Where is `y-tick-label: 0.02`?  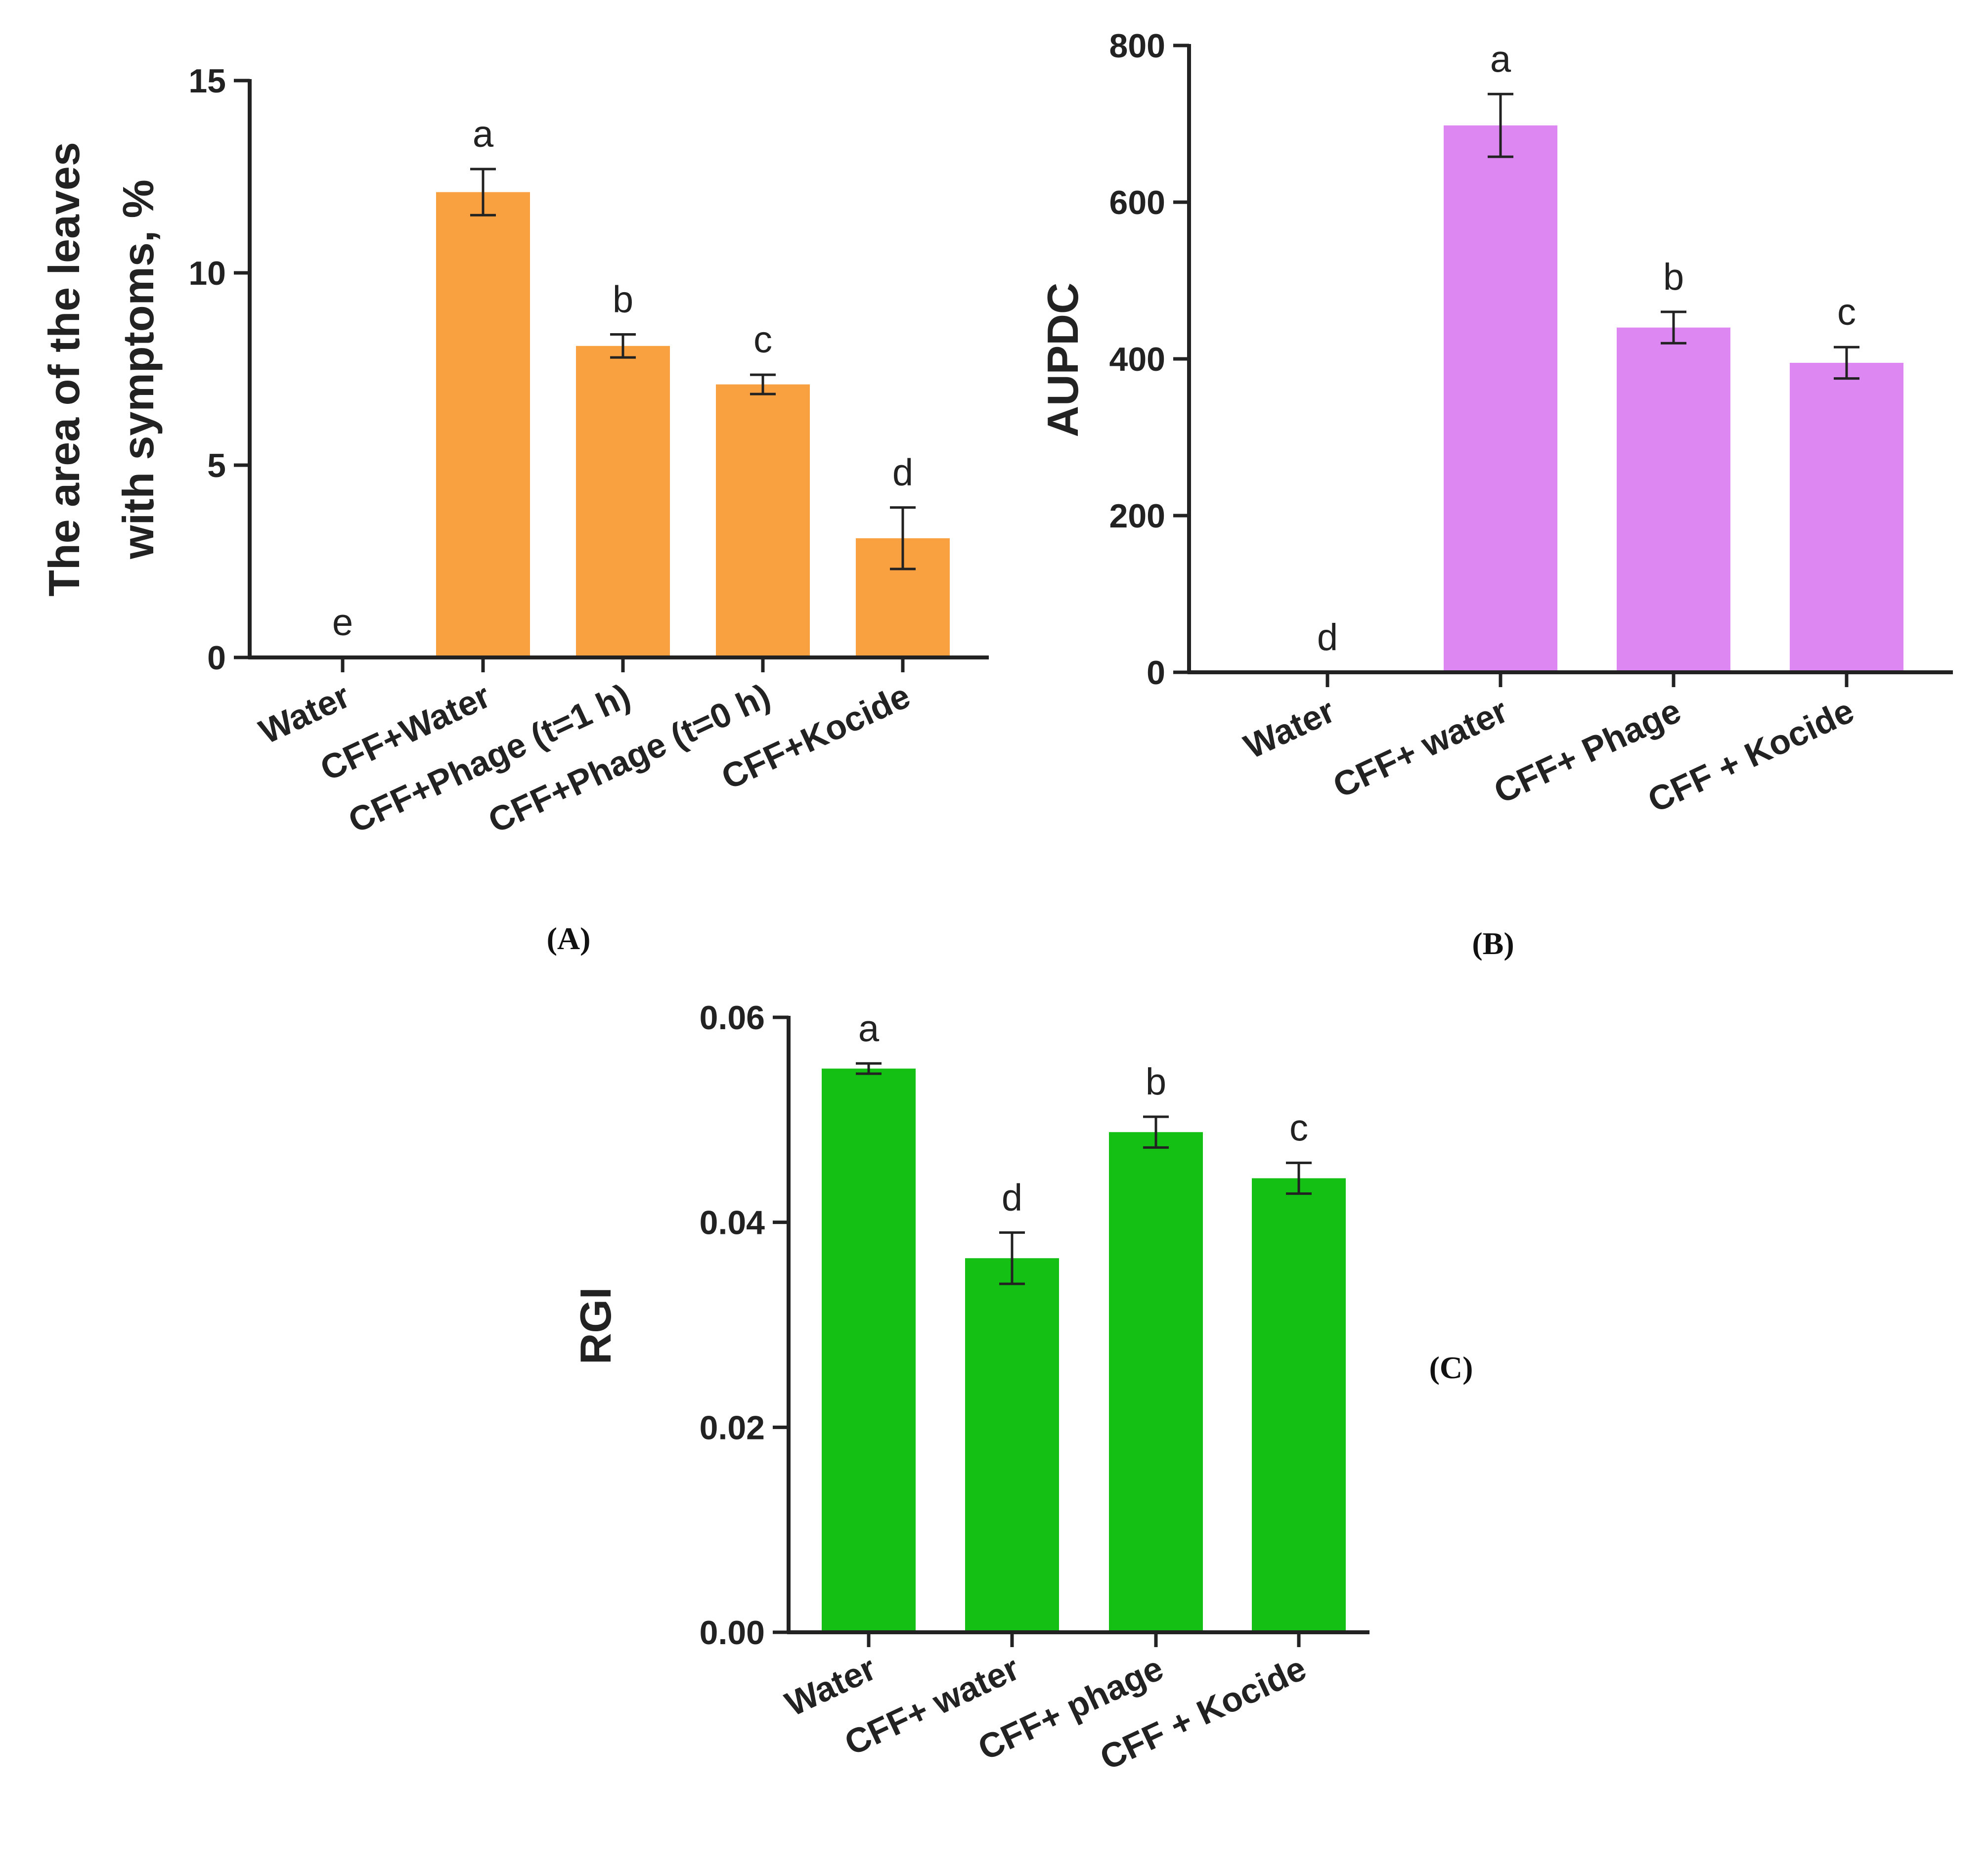 y-tick-label: 0.02 is located at coordinates (732, 1427).